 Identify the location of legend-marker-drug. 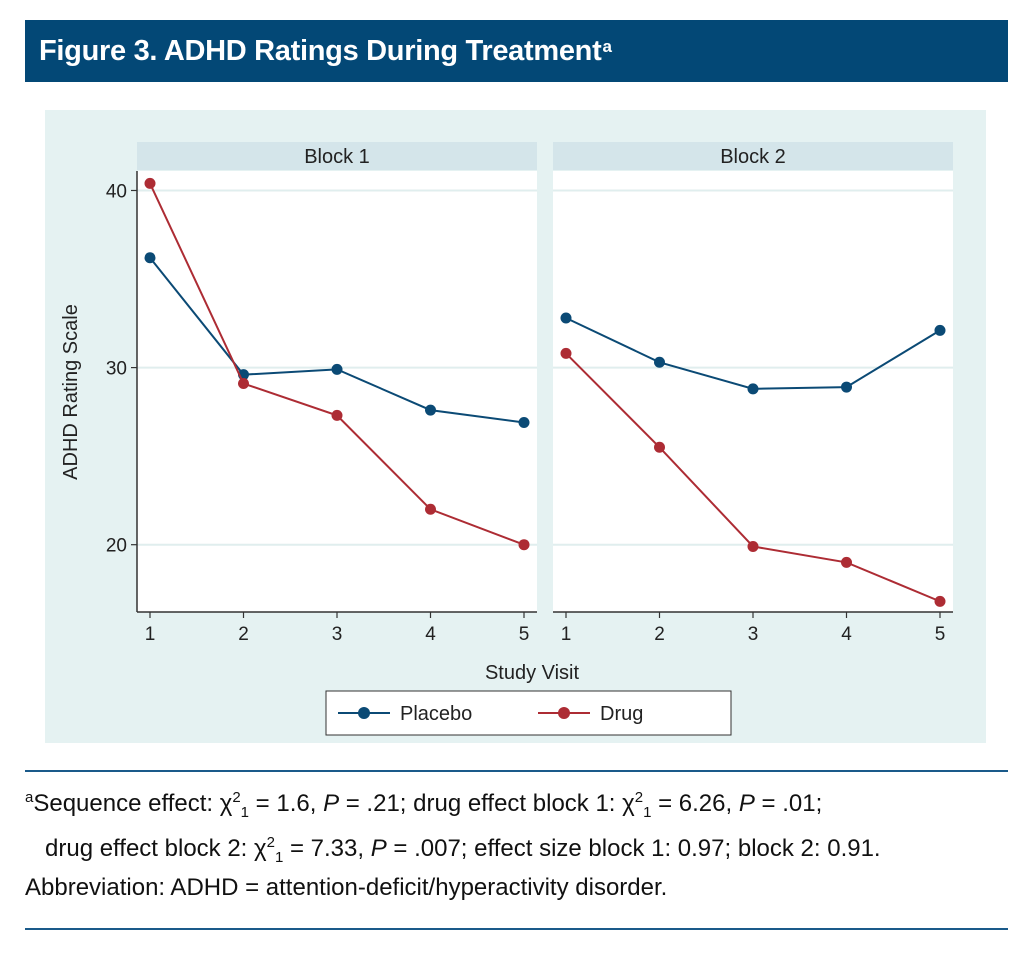
(564, 713).